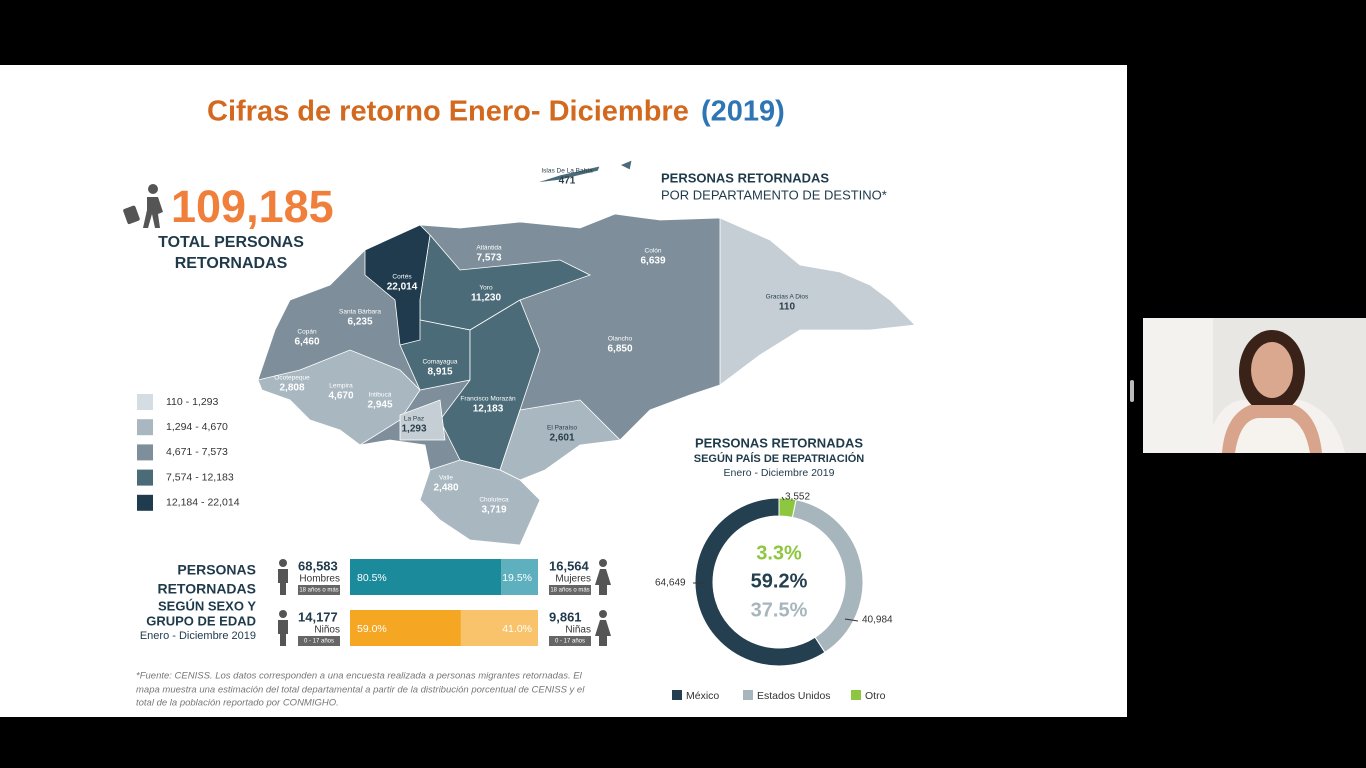 The image size is (1366, 768). Describe the element at coordinates (797, 497) in the screenshot. I see `donut-value-label: 3,552` at that location.